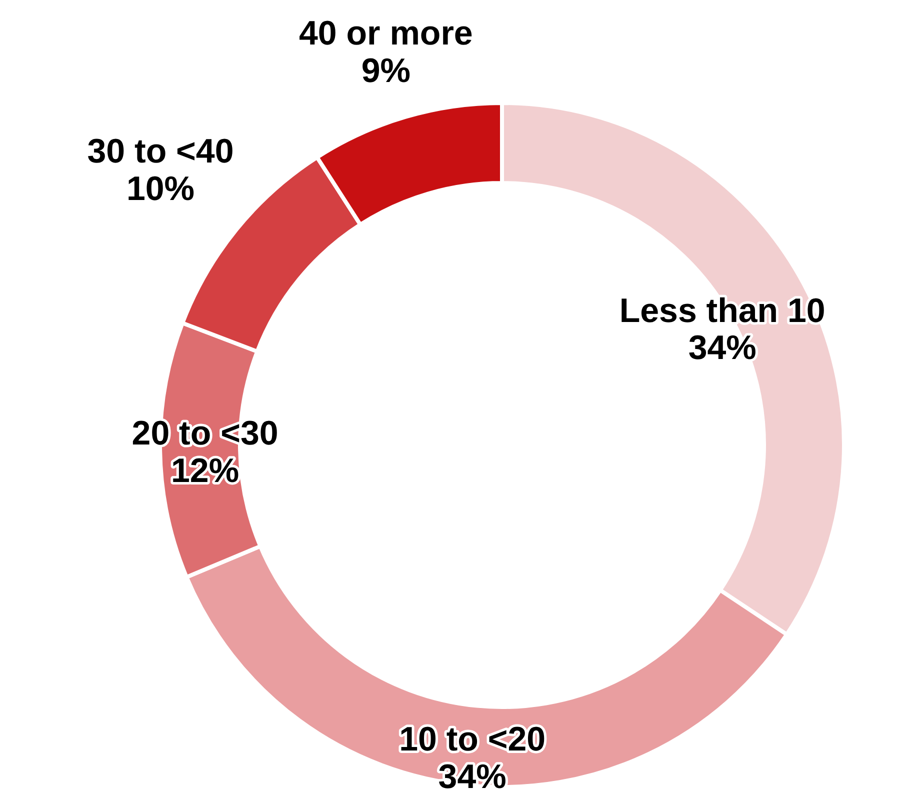  I want to click on slice-label: 30 to <40, so click(160, 151).